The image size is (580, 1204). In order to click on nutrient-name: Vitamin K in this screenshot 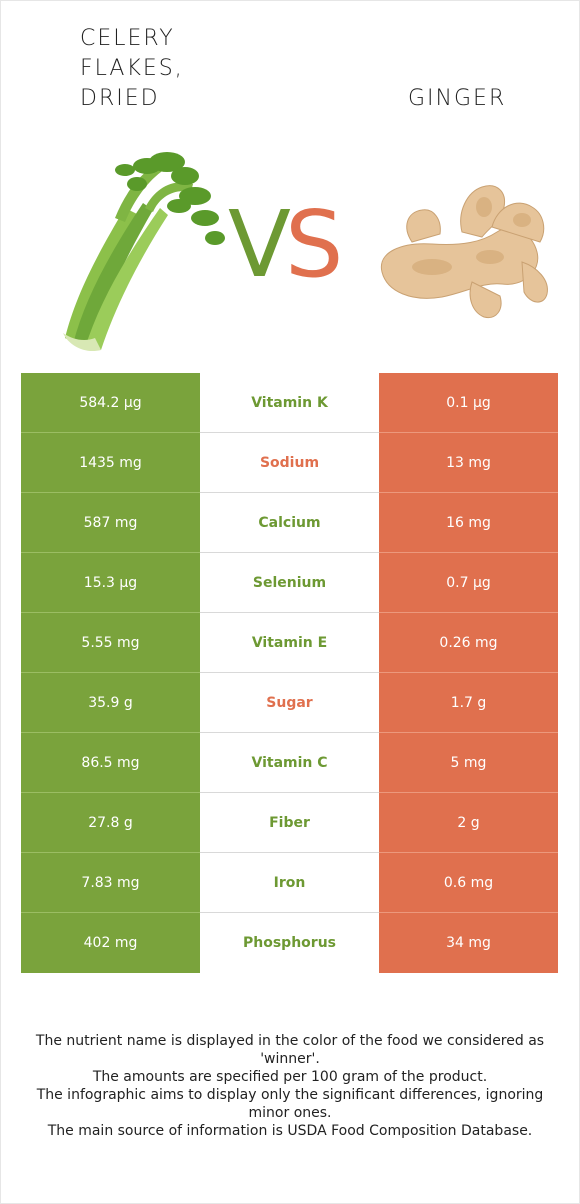, I will do `click(289, 403)`.